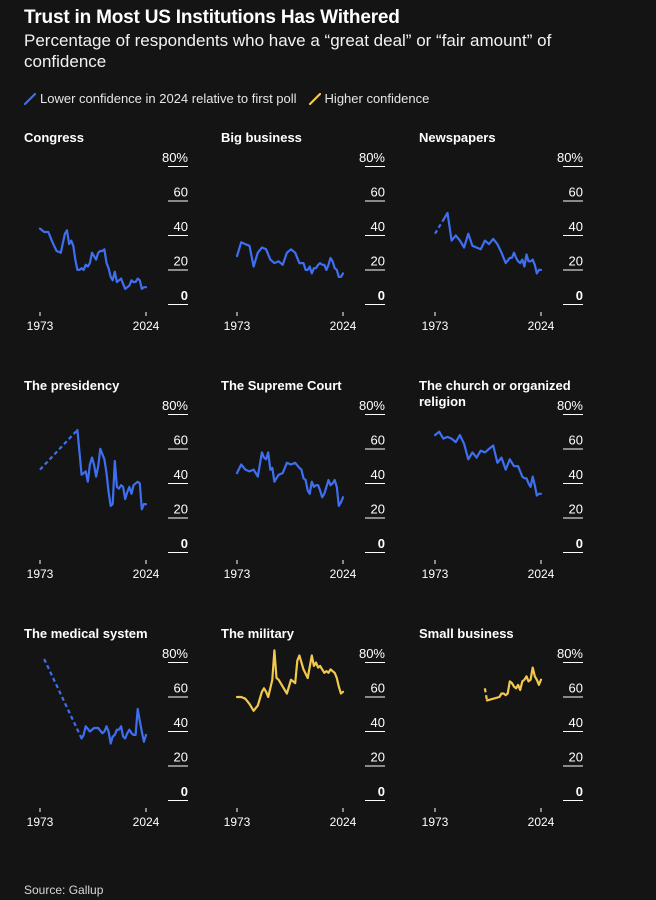 The height and width of the screenshot is (900, 656). Describe the element at coordinates (466, 633) in the screenshot. I see `panel-title: Small business` at that location.